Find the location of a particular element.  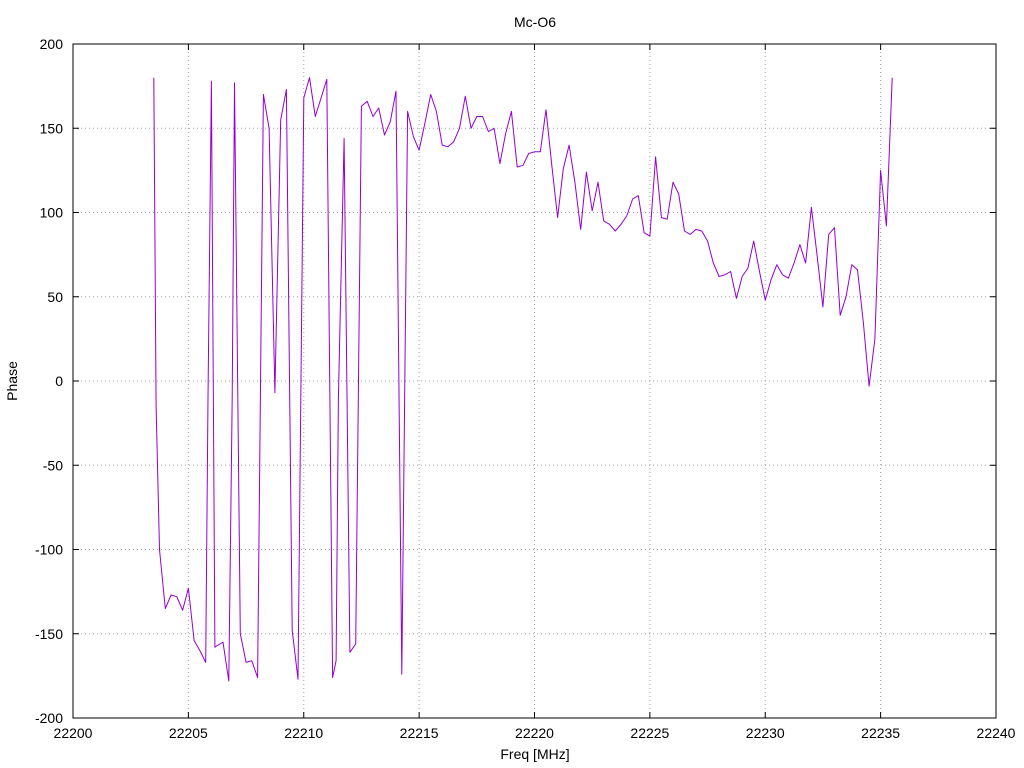

x-tick-label: 22210 is located at coordinates (303, 733).